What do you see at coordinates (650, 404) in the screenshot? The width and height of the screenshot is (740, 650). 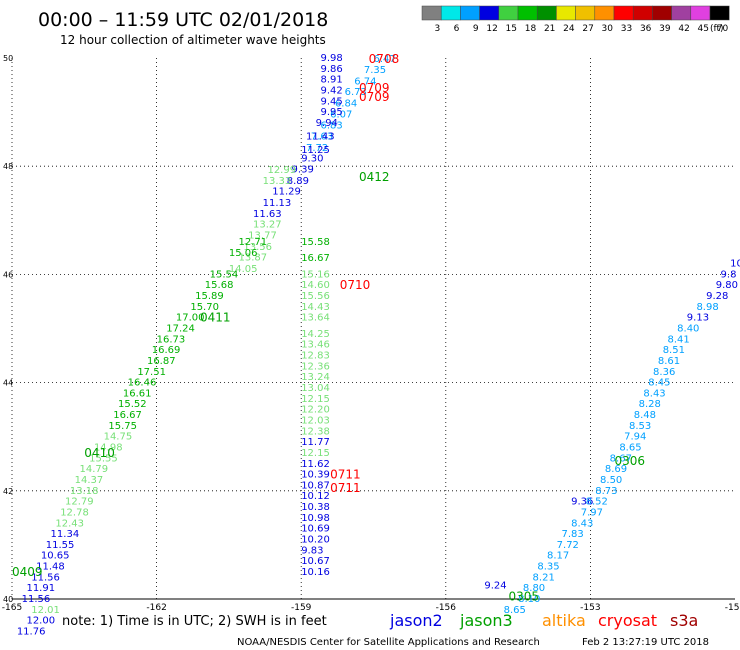 I see `wave-height-point: 8.28` at bounding box center [650, 404].